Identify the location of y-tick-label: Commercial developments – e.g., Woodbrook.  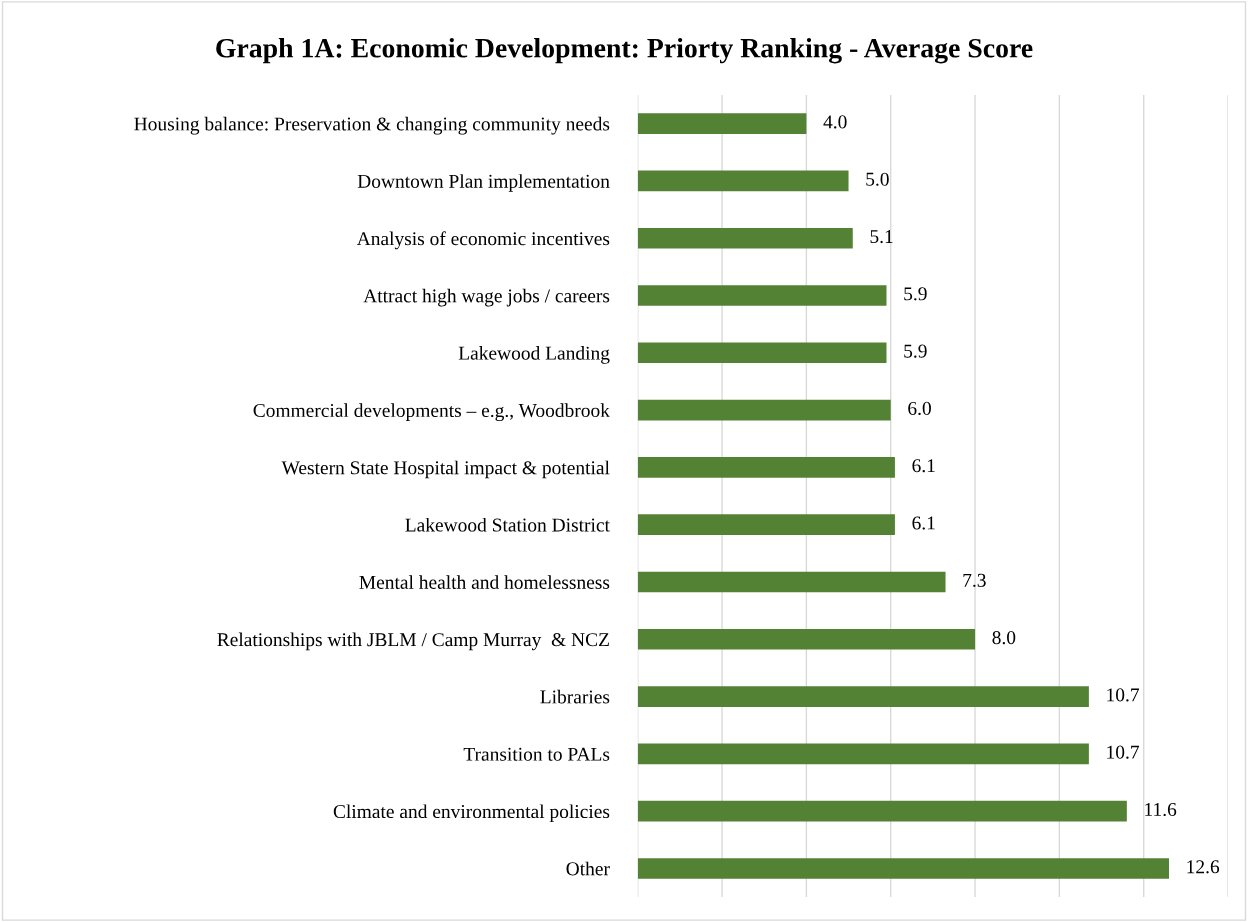
(431, 412).